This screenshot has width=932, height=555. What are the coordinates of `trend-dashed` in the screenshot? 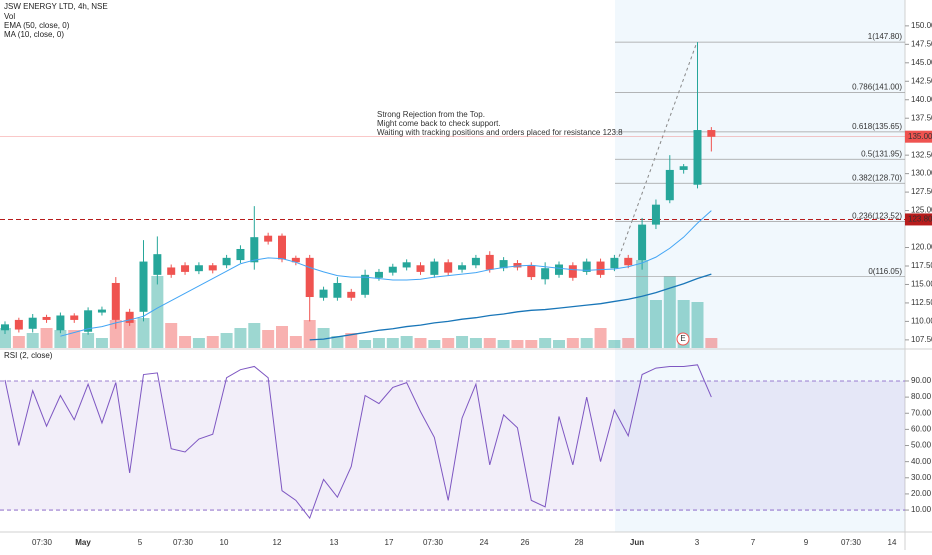 It's located at (656, 155).